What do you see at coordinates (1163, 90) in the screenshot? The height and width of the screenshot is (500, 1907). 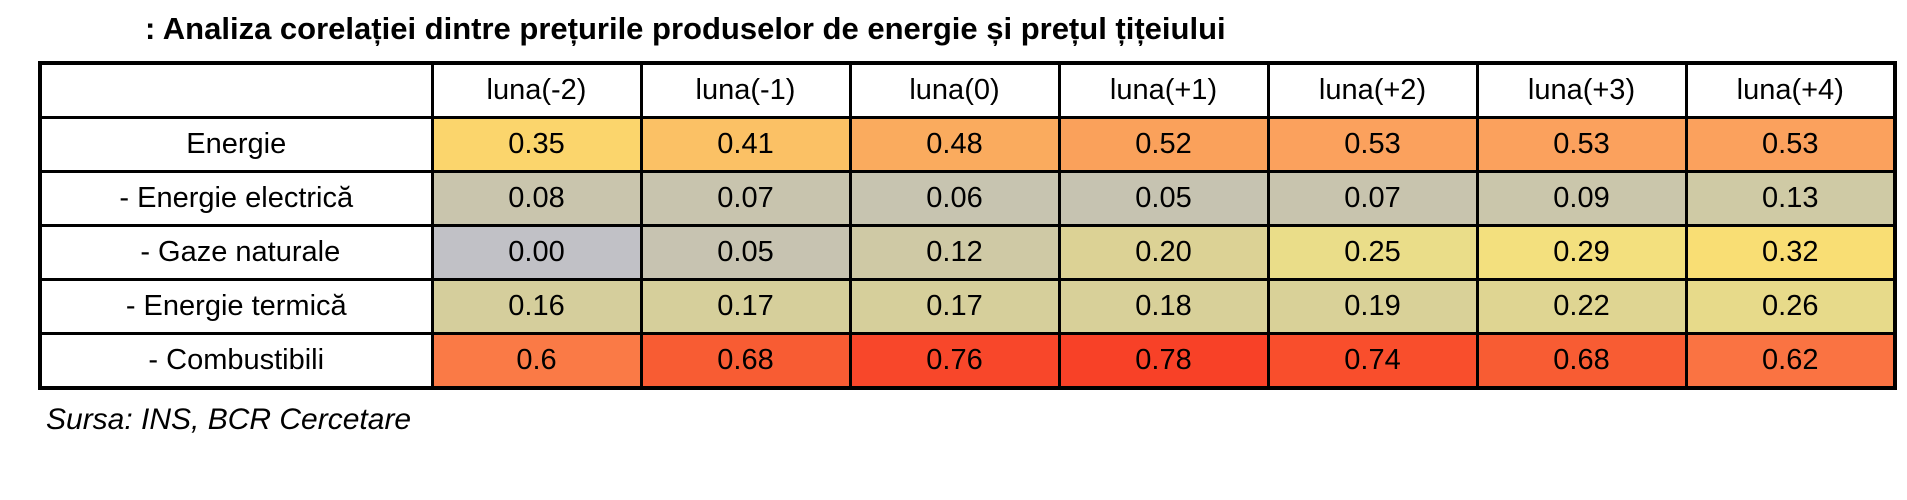 I see `column-header: luna(+1)` at bounding box center [1163, 90].